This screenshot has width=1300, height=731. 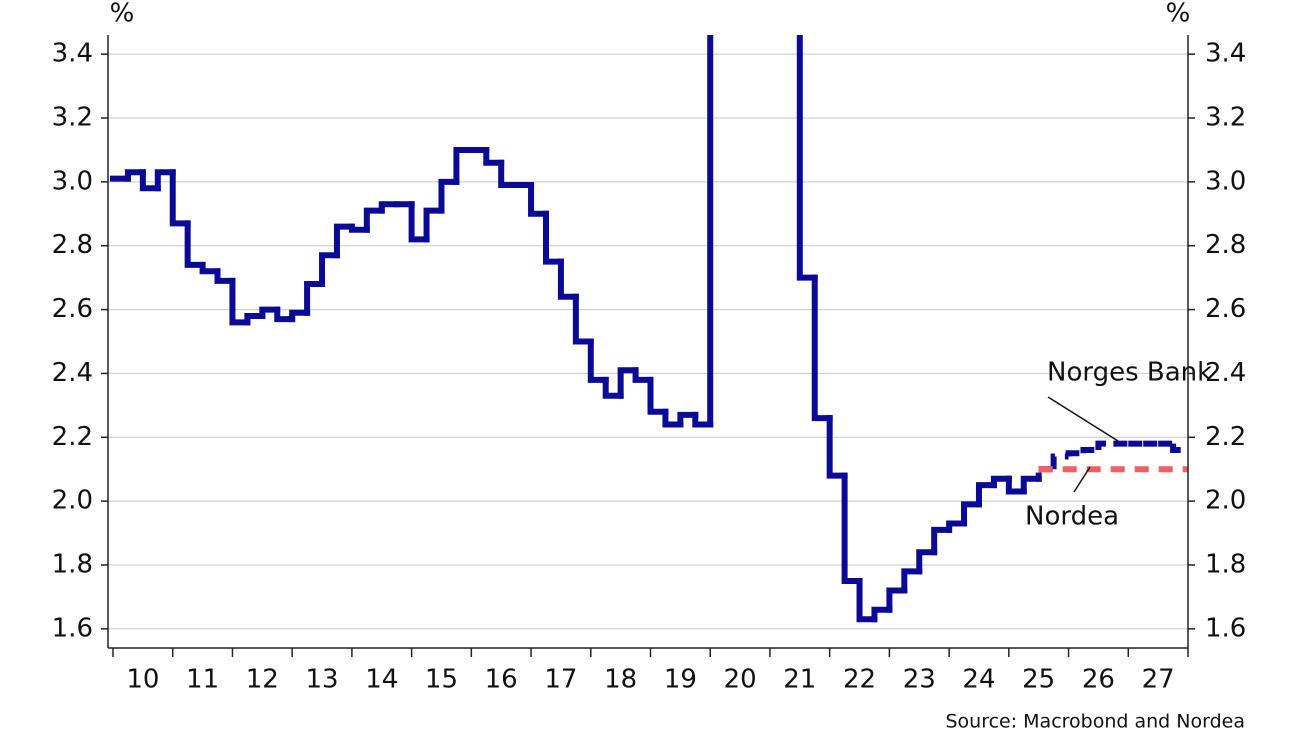 What do you see at coordinates (501, 680) in the screenshot?
I see `x-tick-label: 16` at bounding box center [501, 680].